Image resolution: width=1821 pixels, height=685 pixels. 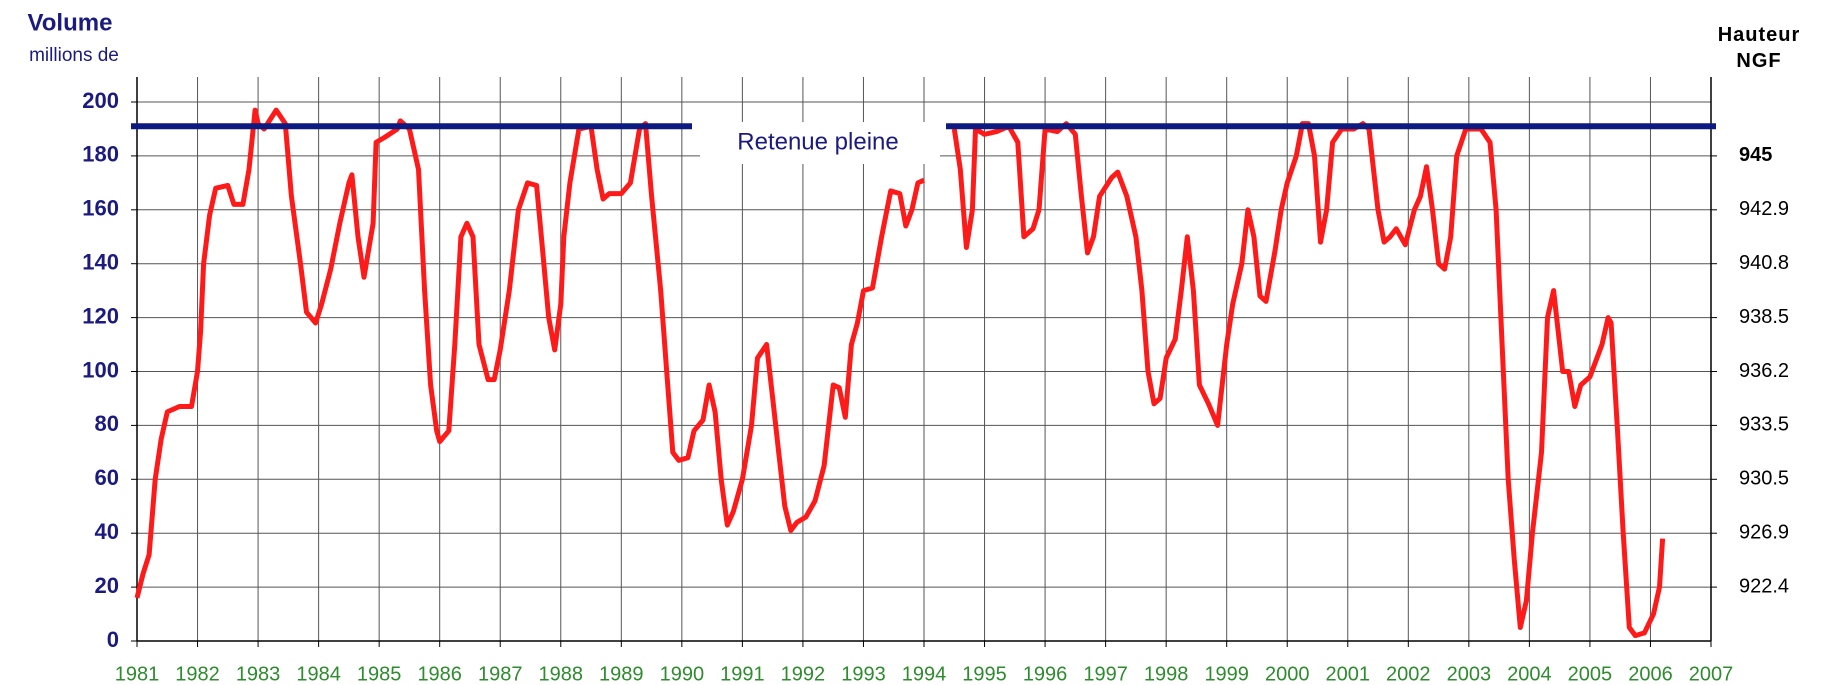 I want to click on x-tick-label: 1988, so click(x=561, y=674).